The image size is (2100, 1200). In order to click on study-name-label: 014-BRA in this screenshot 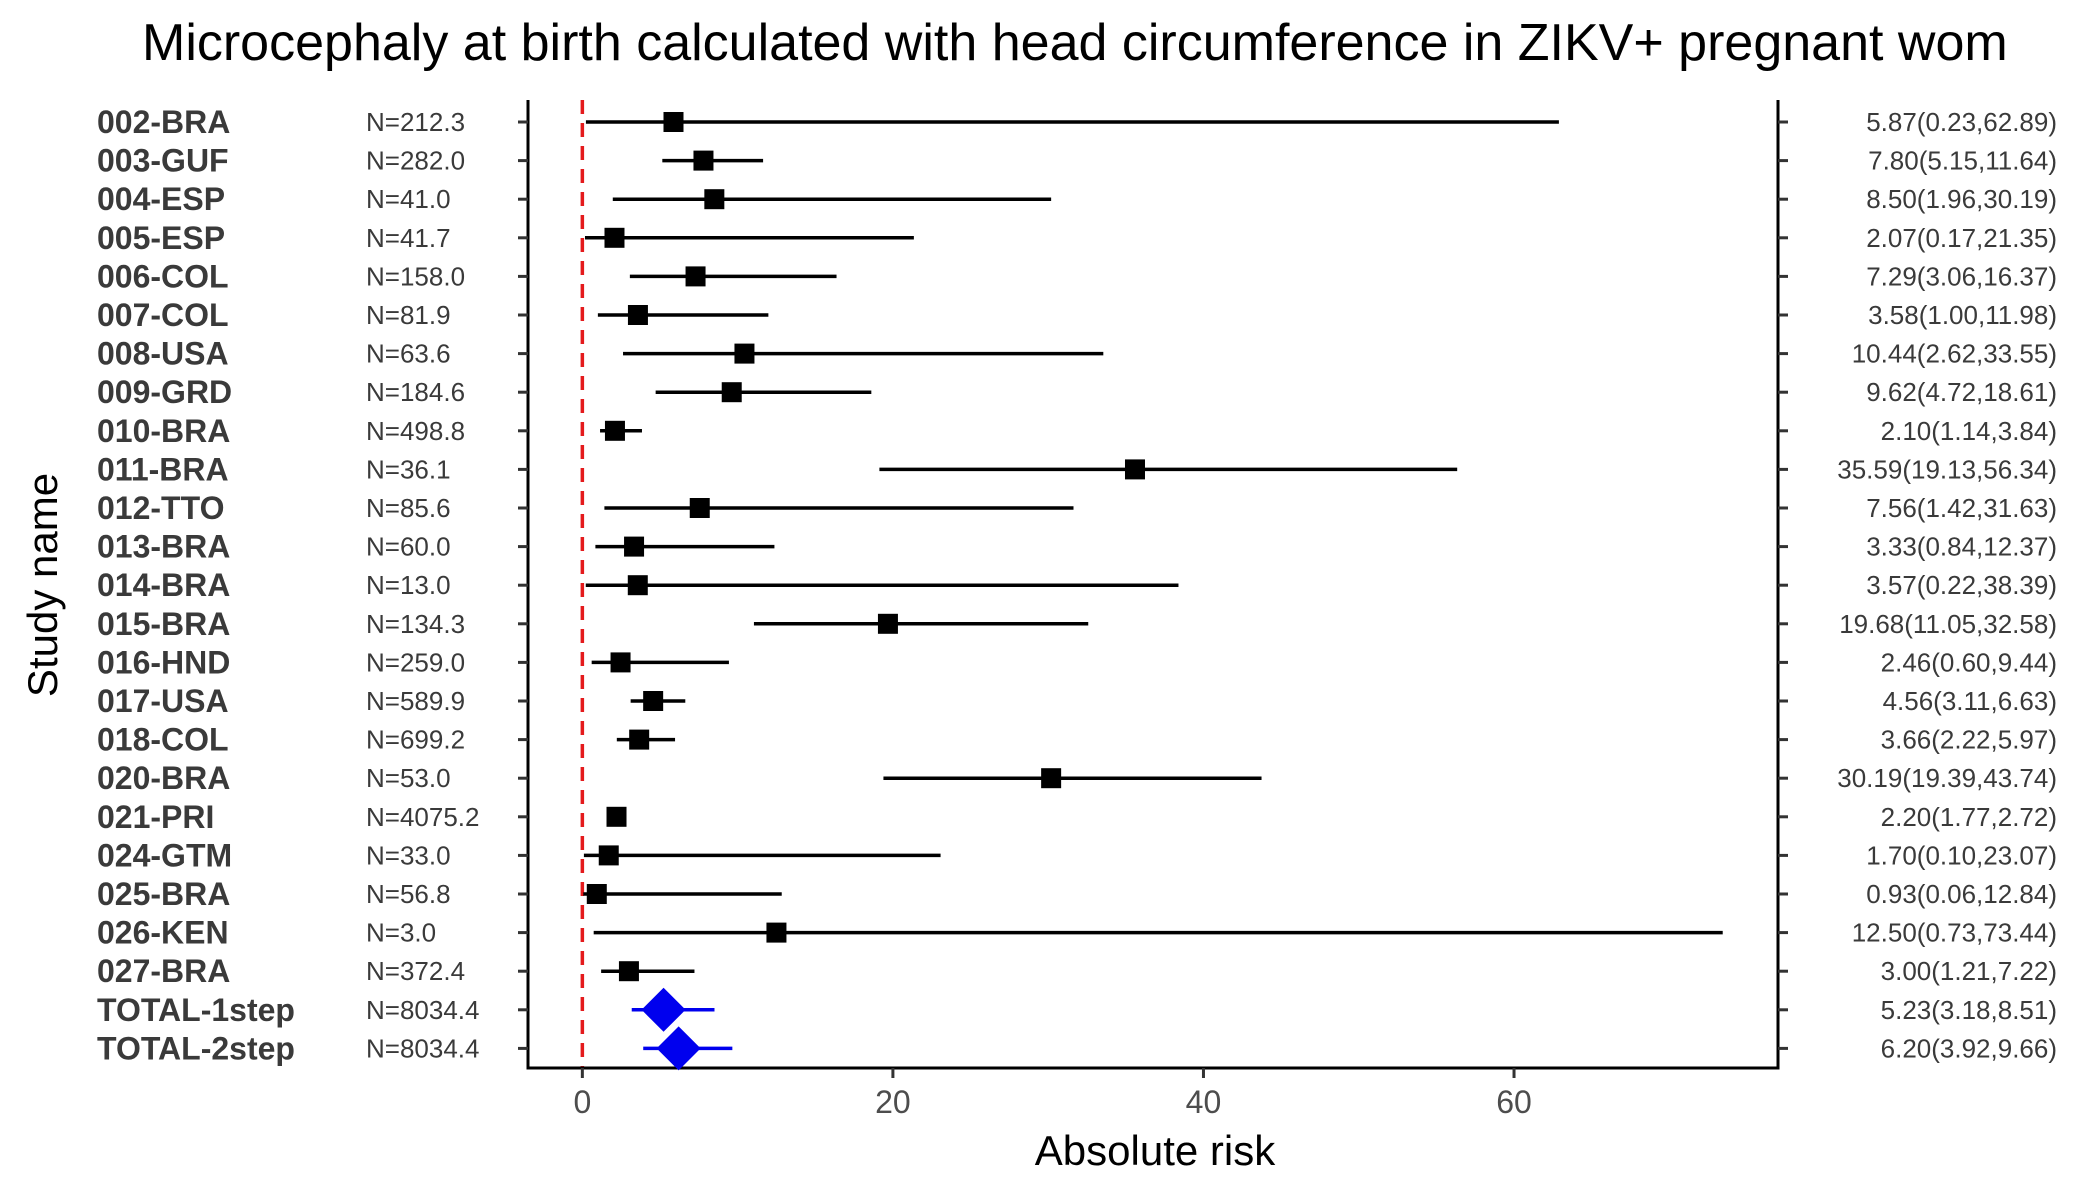, I will do `click(163, 585)`.